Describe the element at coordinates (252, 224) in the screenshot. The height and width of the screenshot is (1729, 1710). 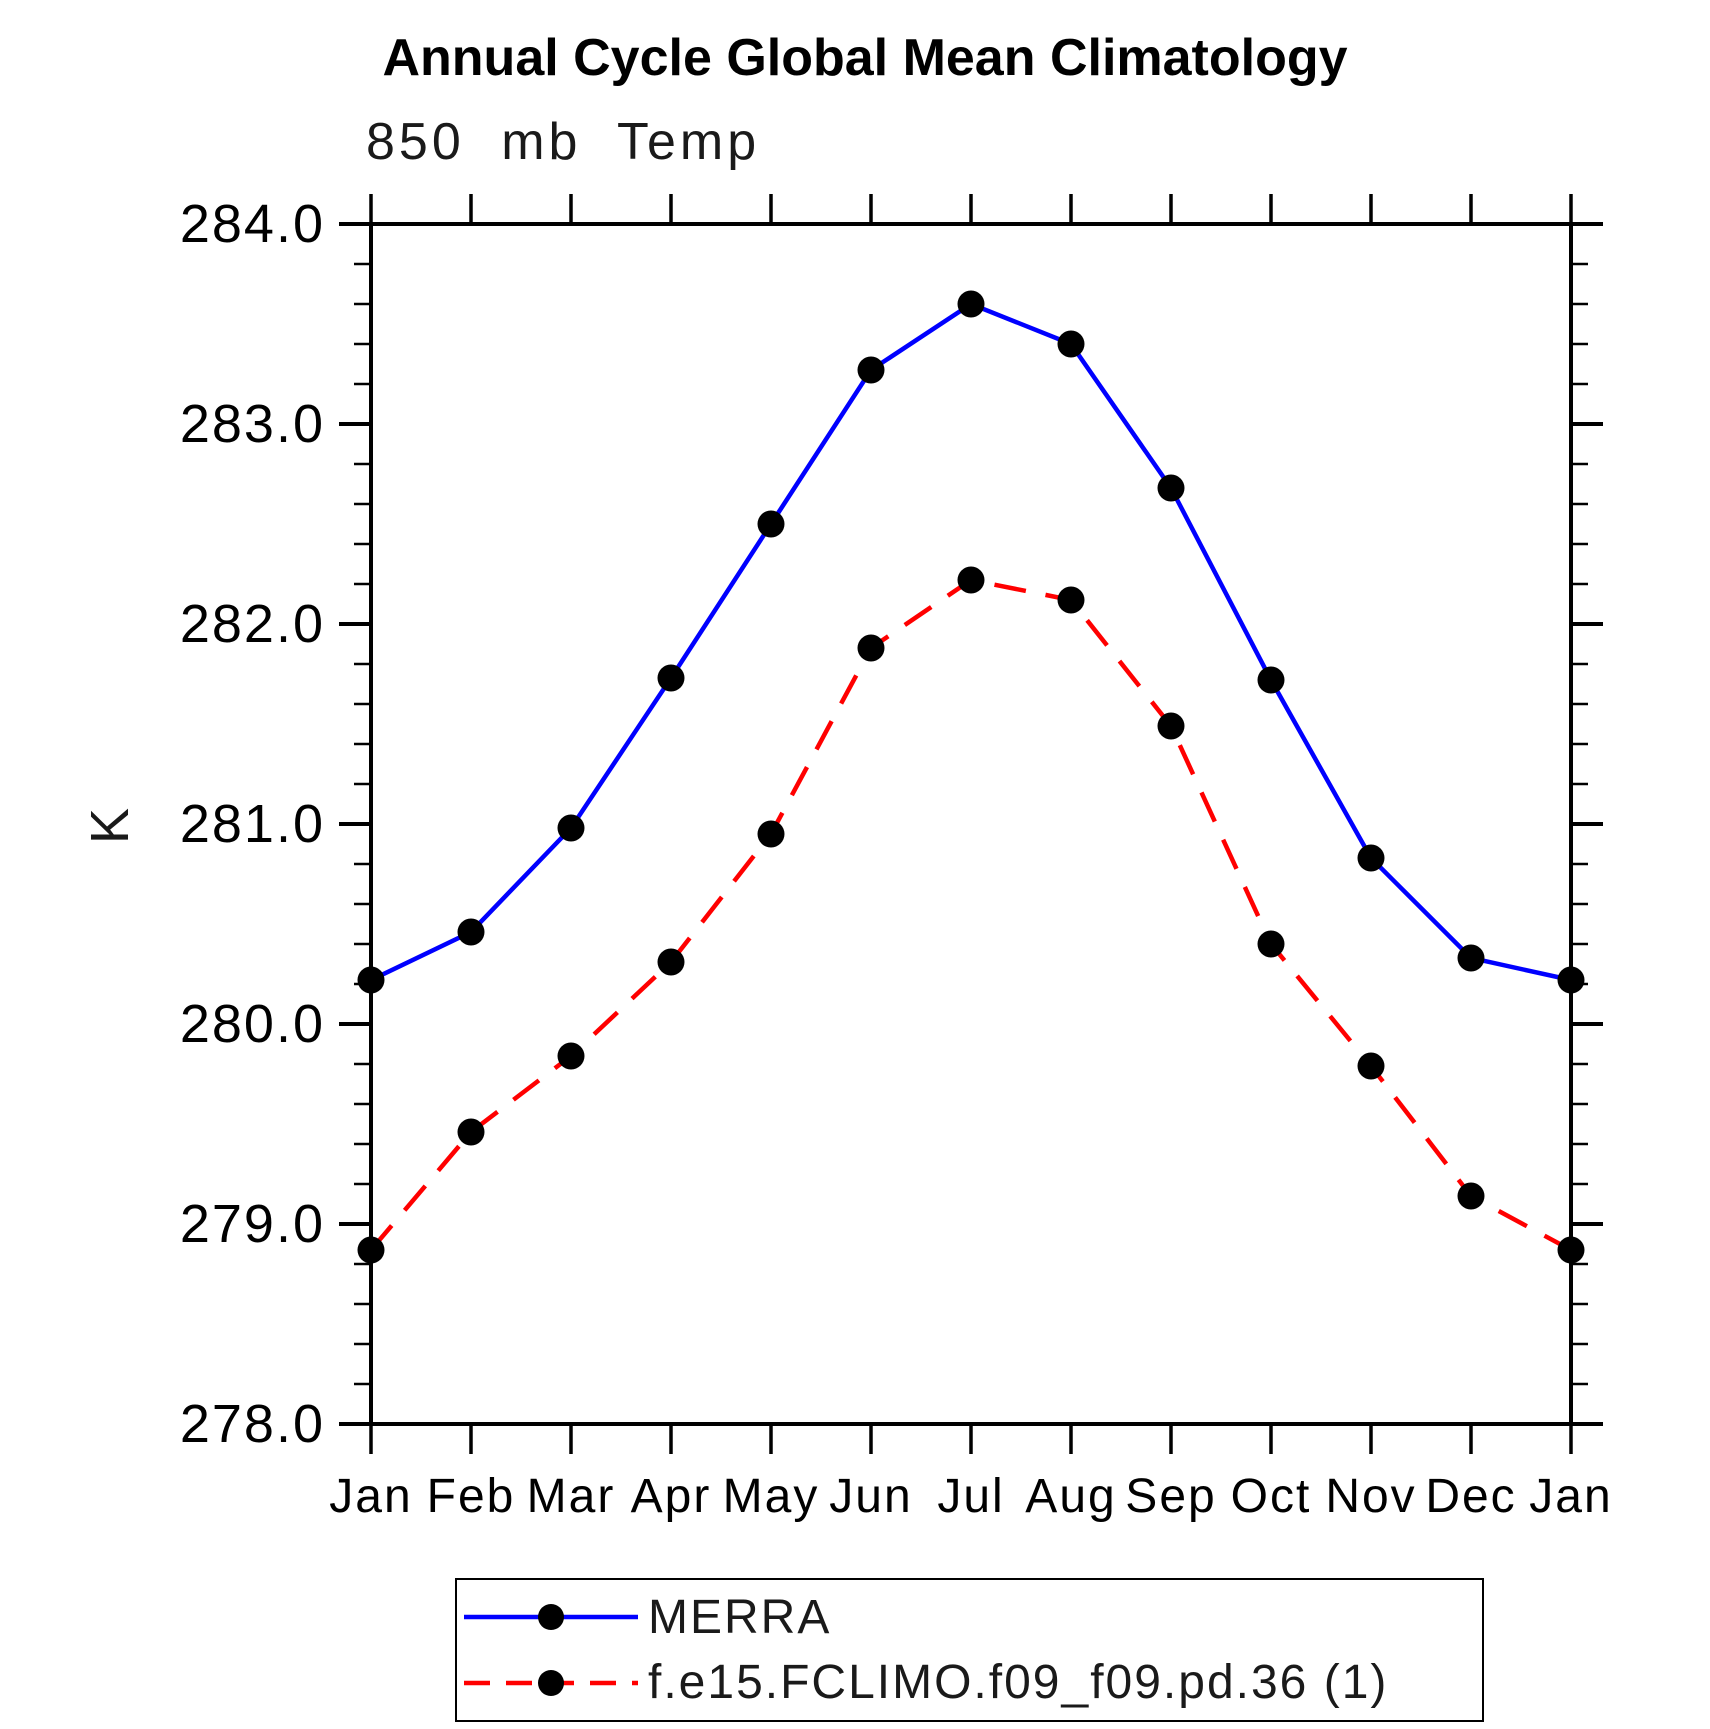
I see `y-tick-label: 284.0` at that location.